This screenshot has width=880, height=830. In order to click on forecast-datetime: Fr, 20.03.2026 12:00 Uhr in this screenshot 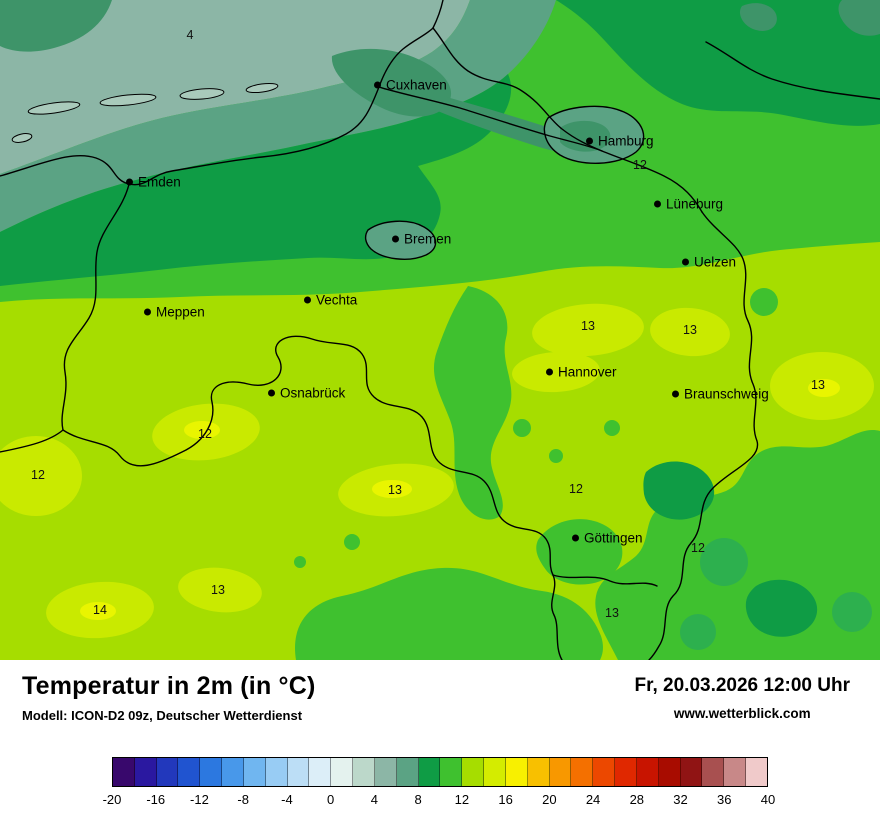, I will do `click(742, 685)`.